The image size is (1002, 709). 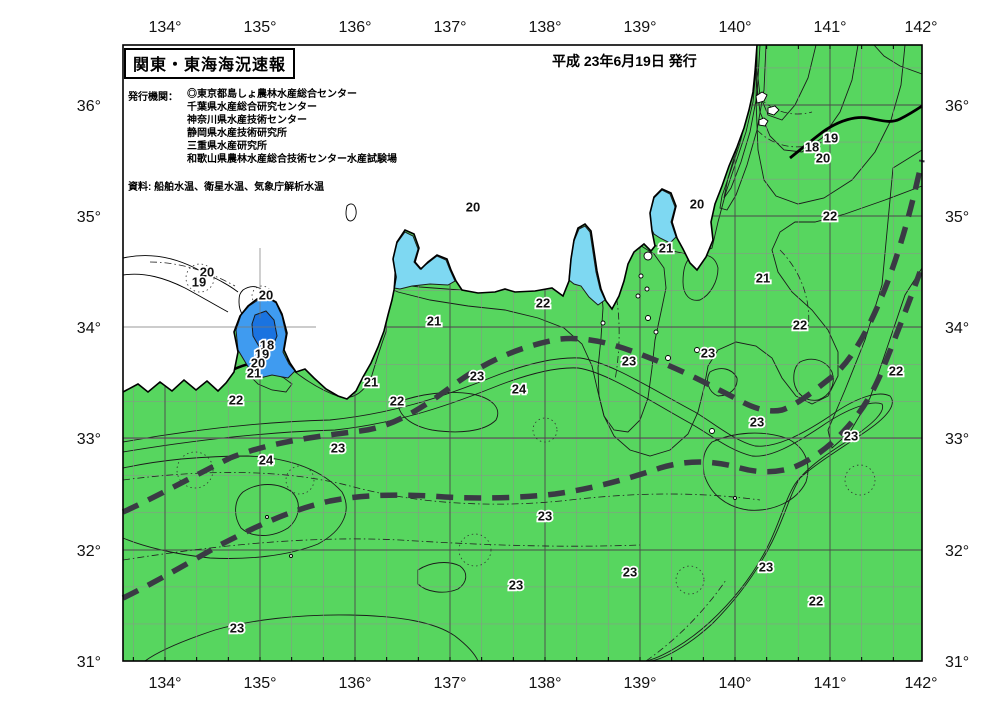 I want to click on axis-tick-label: 141°, so click(x=829, y=683).